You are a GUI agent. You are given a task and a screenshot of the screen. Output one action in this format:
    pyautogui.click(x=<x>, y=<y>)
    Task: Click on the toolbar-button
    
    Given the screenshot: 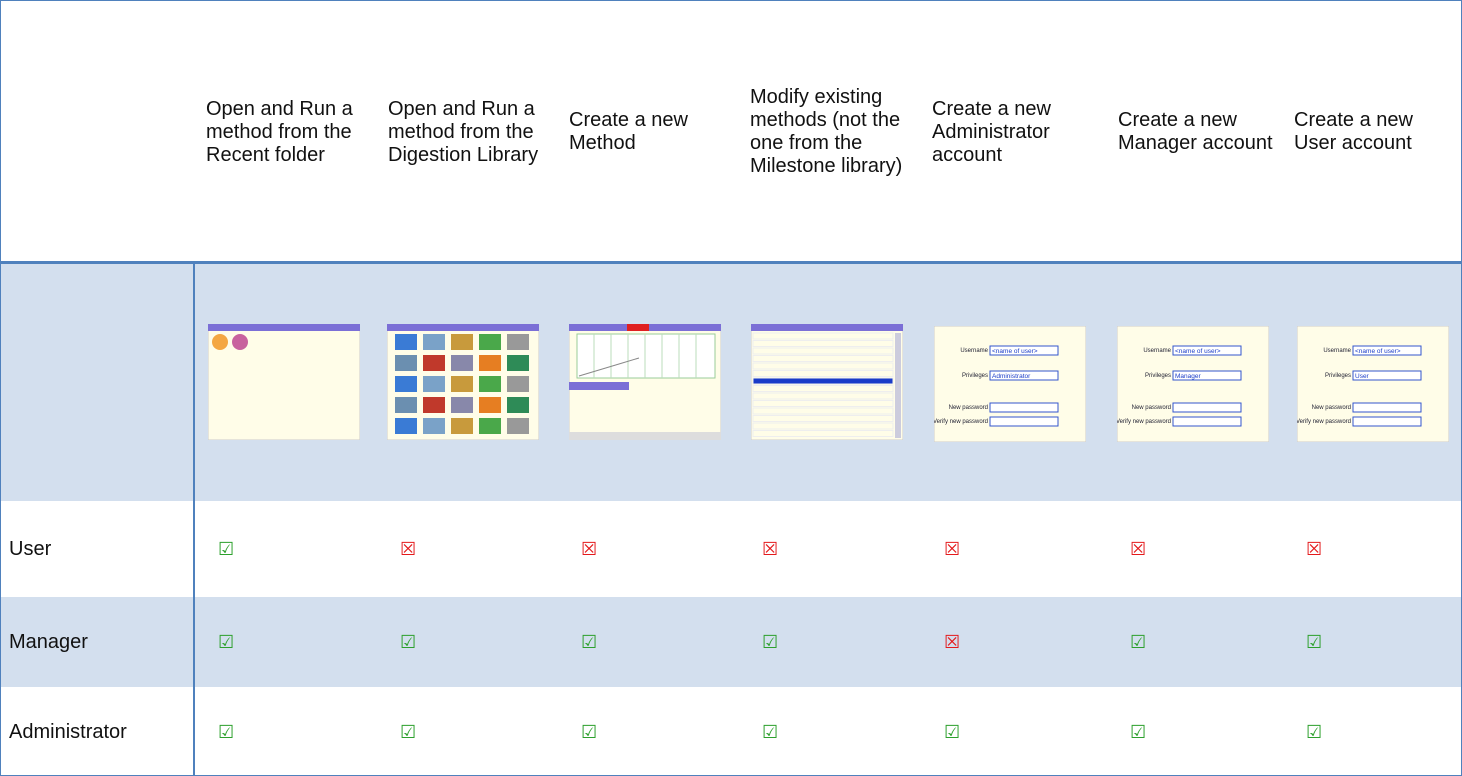 What is the action you would take?
    pyautogui.click(x=638, y=327)
    